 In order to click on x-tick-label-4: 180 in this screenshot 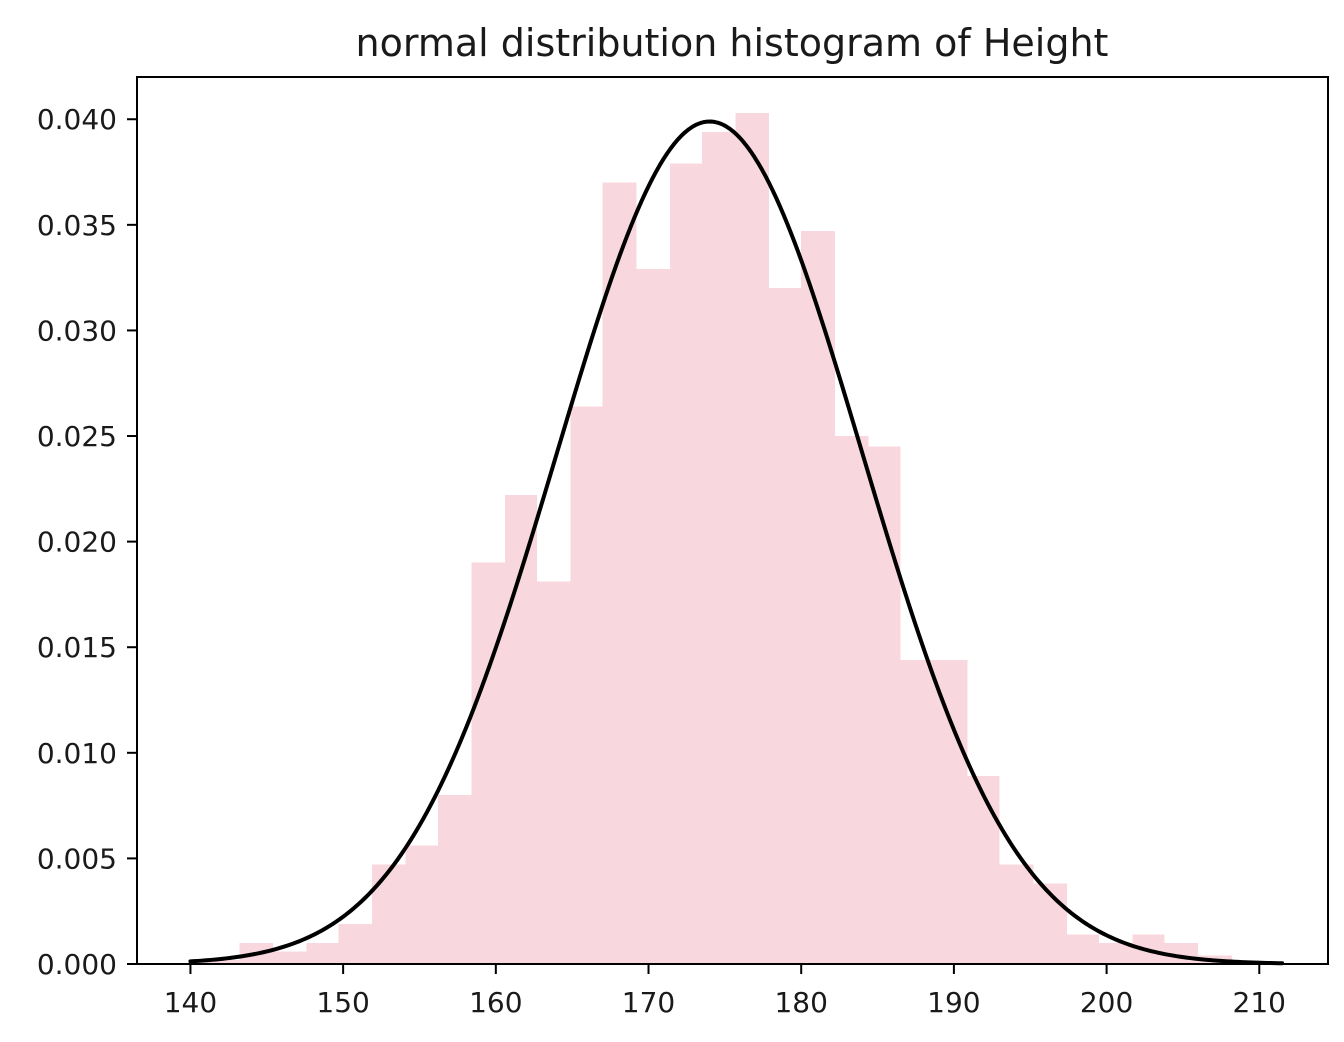, I will do `click(800, 1002)`.